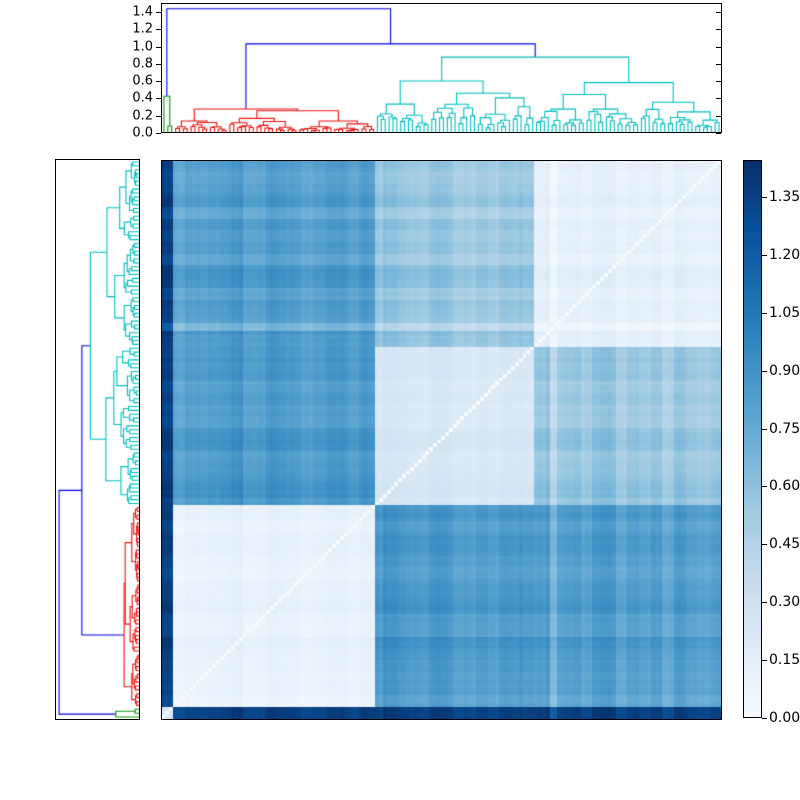  Describe the element at coordinates (784, 660) in the screenshot. I see `colorbar-tick-label: 0.15` at that location.